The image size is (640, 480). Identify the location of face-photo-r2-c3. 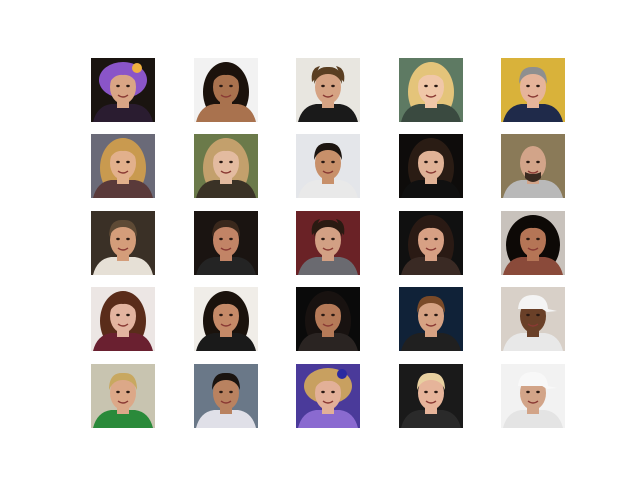
(328, 166).